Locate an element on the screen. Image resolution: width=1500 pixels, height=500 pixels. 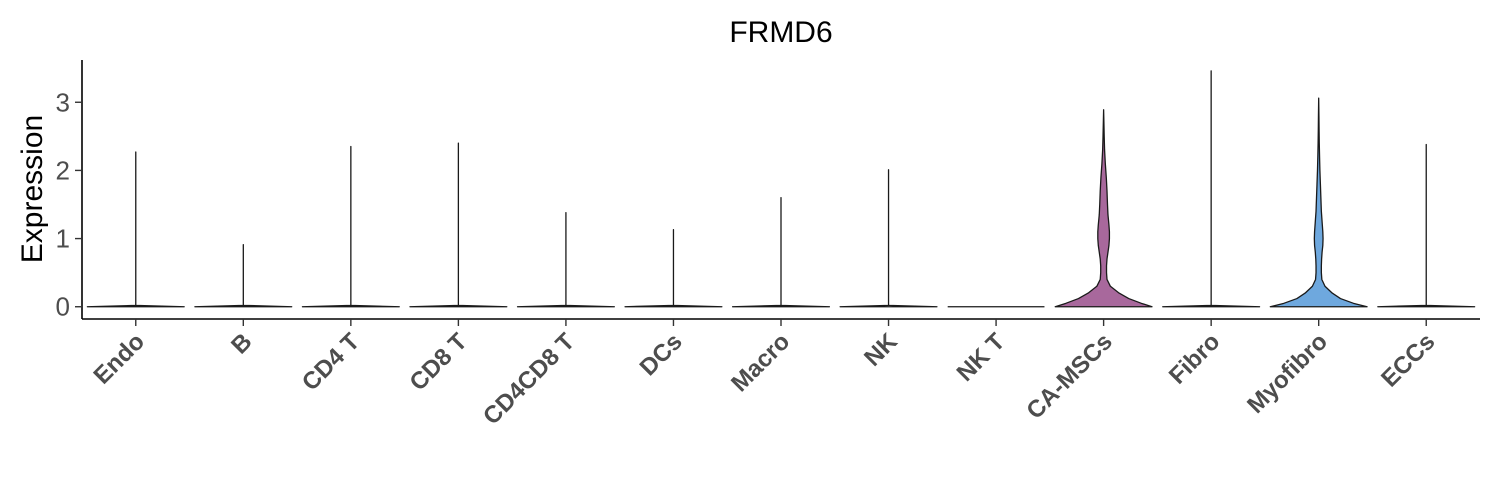
y-tick-label: 3 is located at coordinates (63, 102).